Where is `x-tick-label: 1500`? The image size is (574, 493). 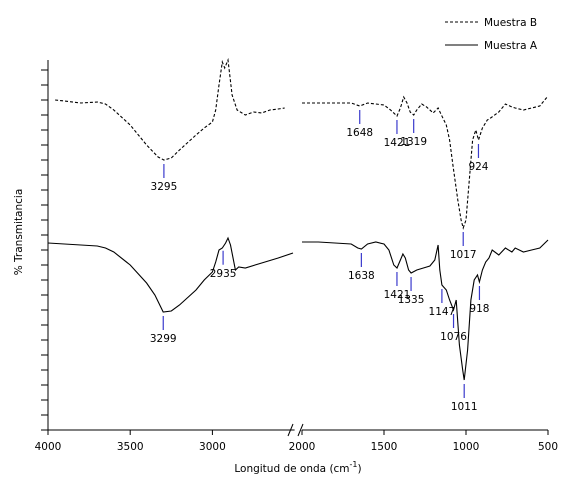 x-tick-label: 1500 is located at coordinates (384, 447).